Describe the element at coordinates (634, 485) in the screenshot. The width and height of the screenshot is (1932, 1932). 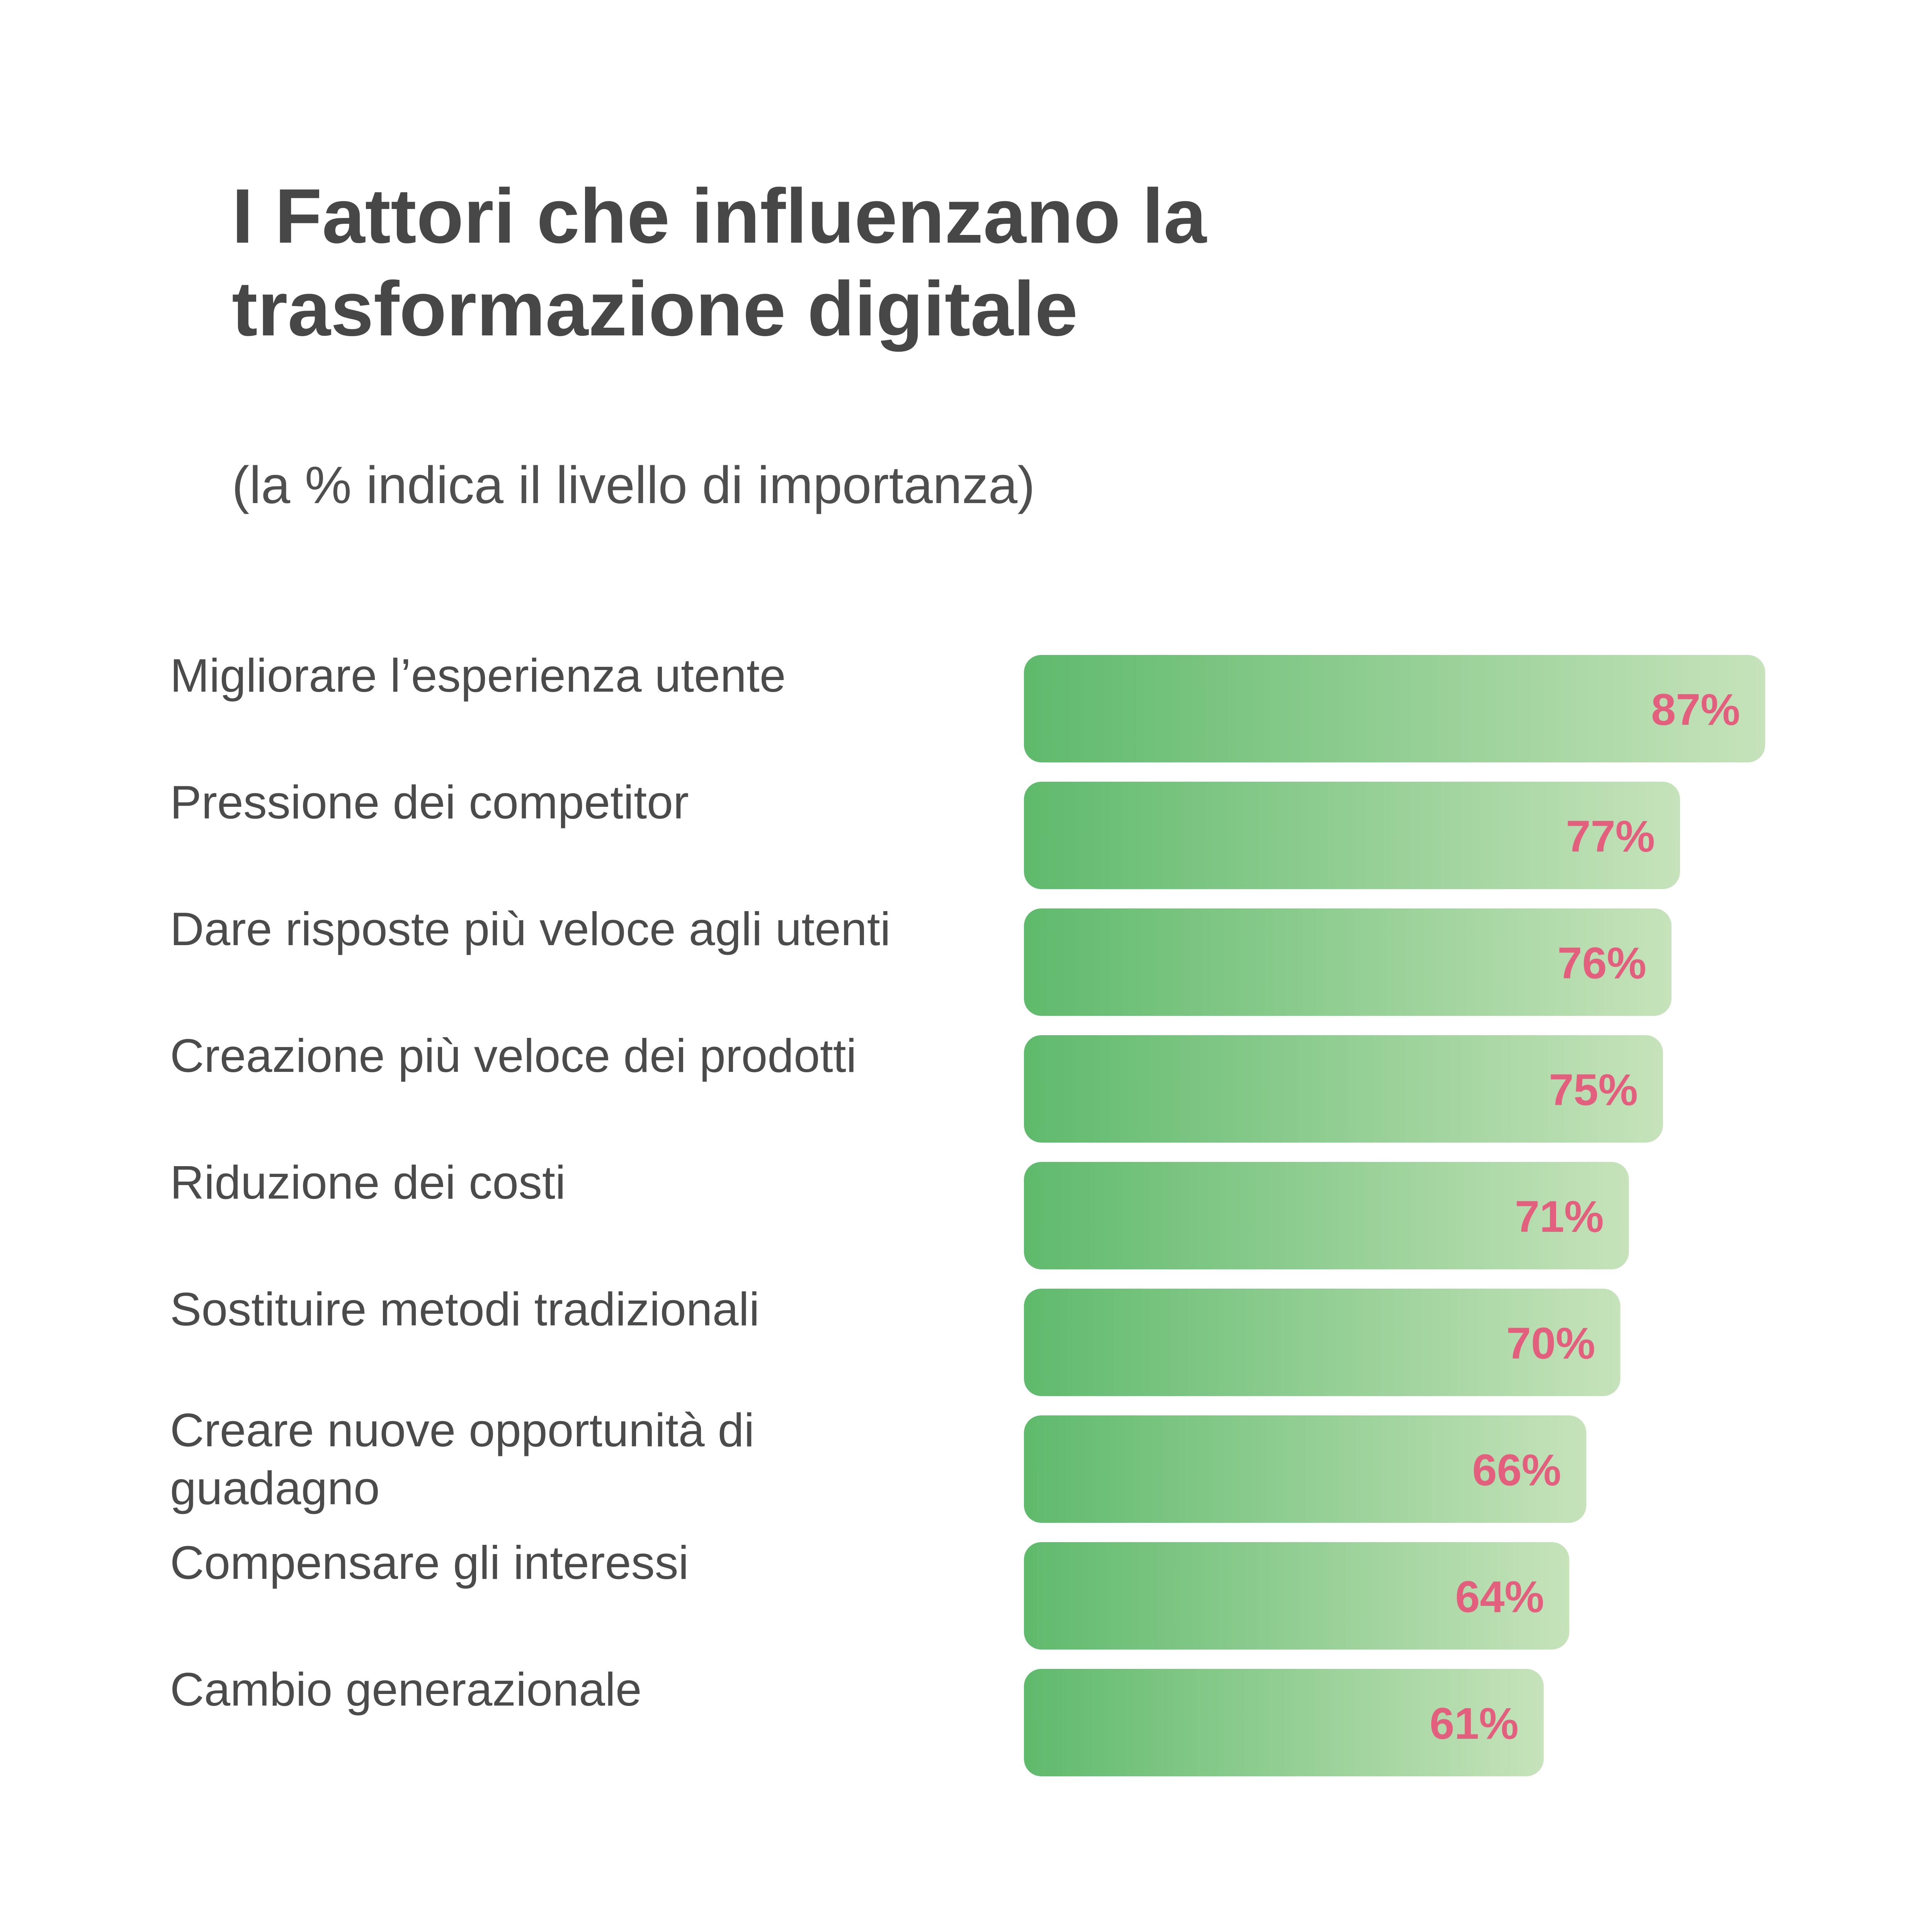
I see `chart-subtitle: (la % indica il livello di importanza)` at that location.